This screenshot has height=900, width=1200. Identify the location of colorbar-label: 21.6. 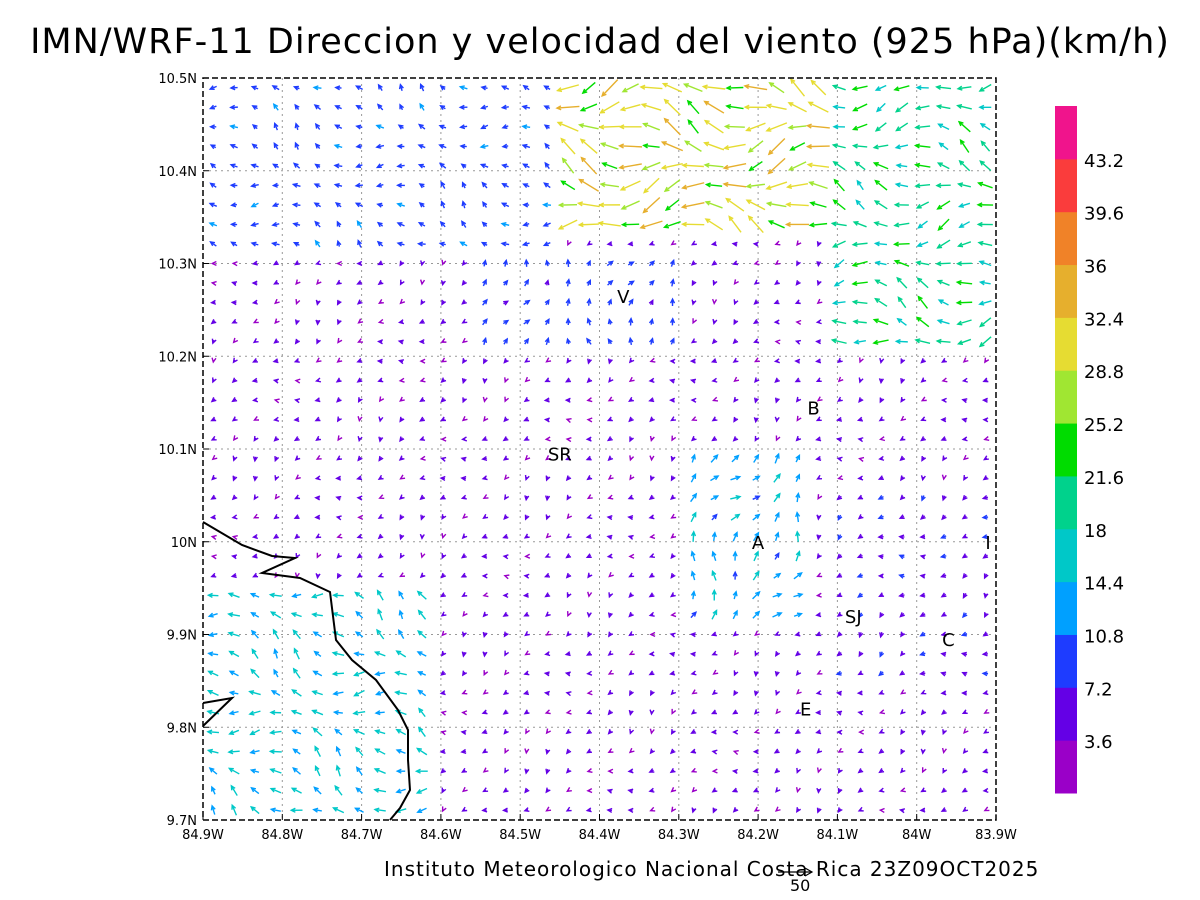
(1104, 478).